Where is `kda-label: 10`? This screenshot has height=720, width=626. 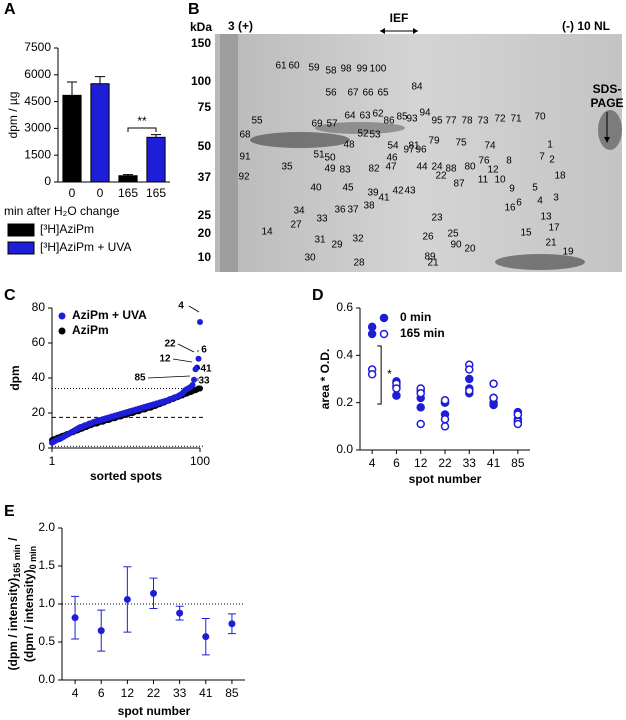 kda-label: 10 is located at coordinates (205, 257).